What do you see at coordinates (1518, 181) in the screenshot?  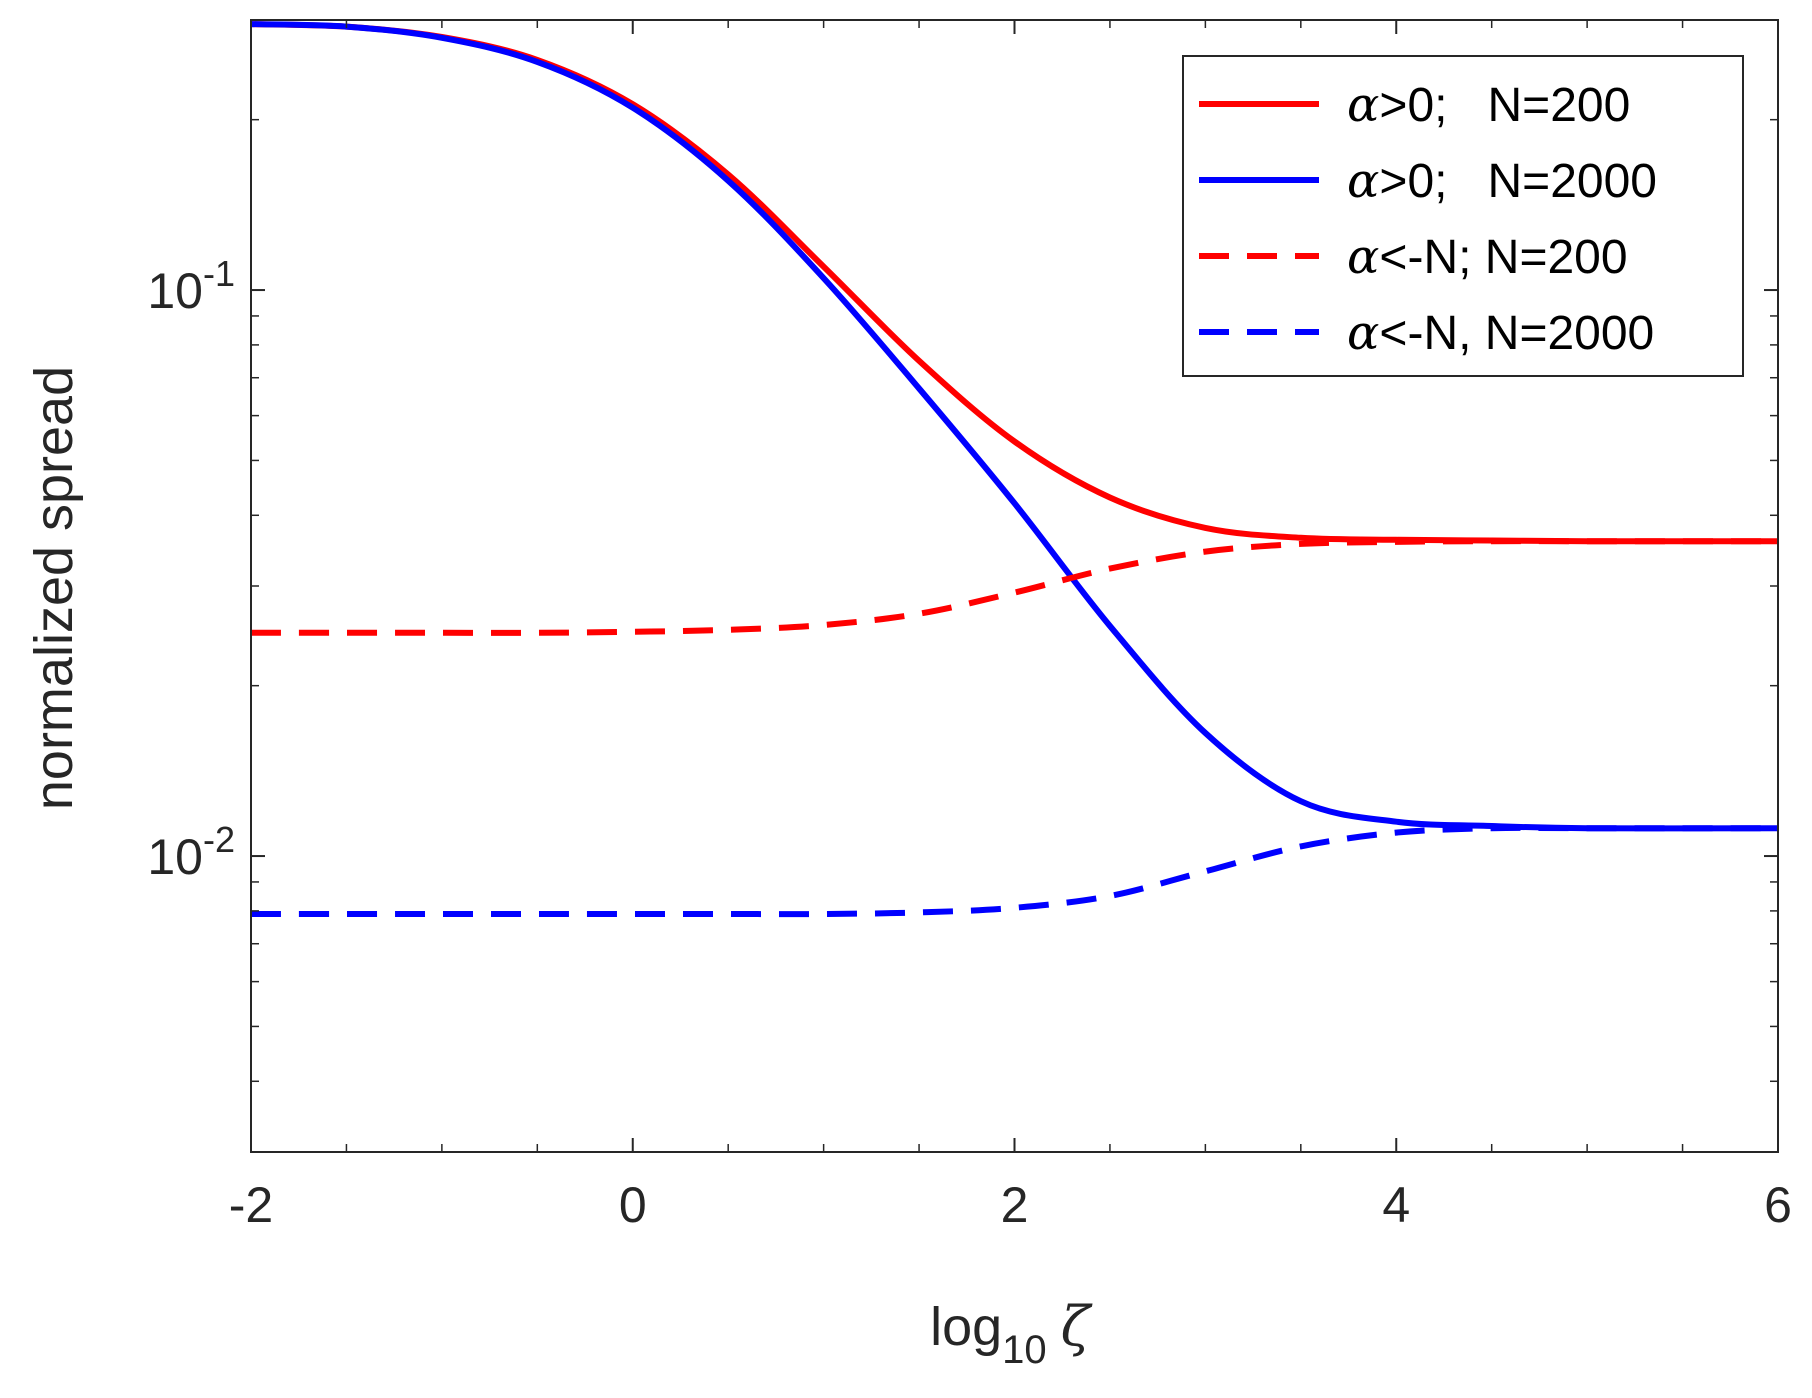 I see `legend-label-text: >0; N=2000` at bounding box center [1518, 181].